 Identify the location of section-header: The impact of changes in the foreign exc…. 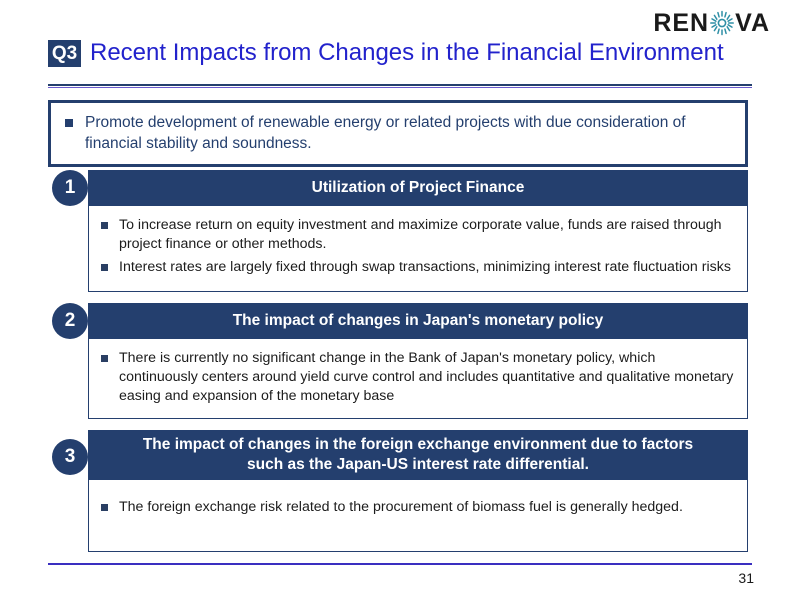
(418, 455).